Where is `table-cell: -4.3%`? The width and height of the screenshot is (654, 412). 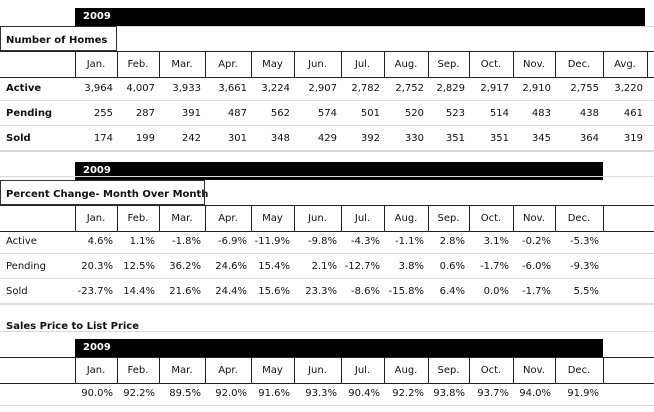
table-cell: -4.3% is located at coordinates (365, 241).